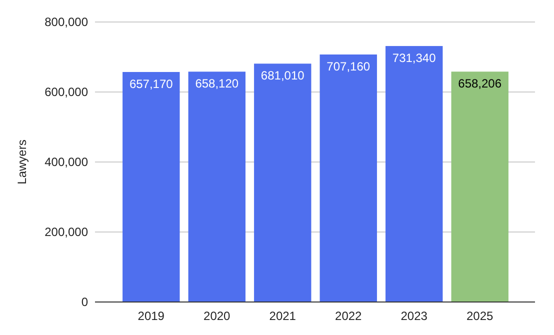  Describe the element at coordinates (282, 316) in the screenshot. I see `x-tick-label: 2021` at that location.